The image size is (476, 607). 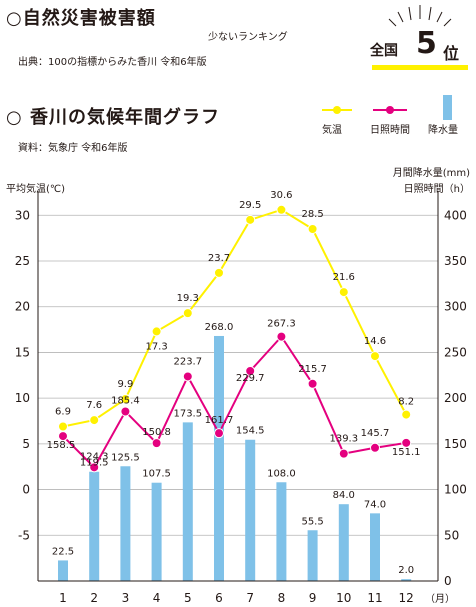 I want to click on sunshine-value-label: 150.8, so click(x=156, y=432).